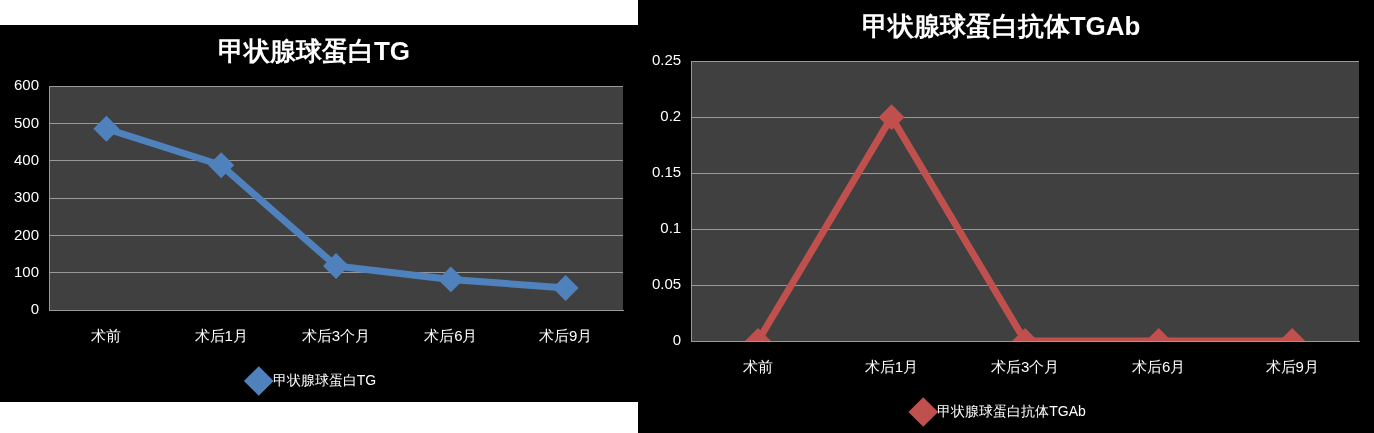 The width and height of the screenshot is (1374, 433). What do you see at coordinates (27, 197) in the screenshot?
I see `y-tick-label: 300` at bounding box center [27, 197].